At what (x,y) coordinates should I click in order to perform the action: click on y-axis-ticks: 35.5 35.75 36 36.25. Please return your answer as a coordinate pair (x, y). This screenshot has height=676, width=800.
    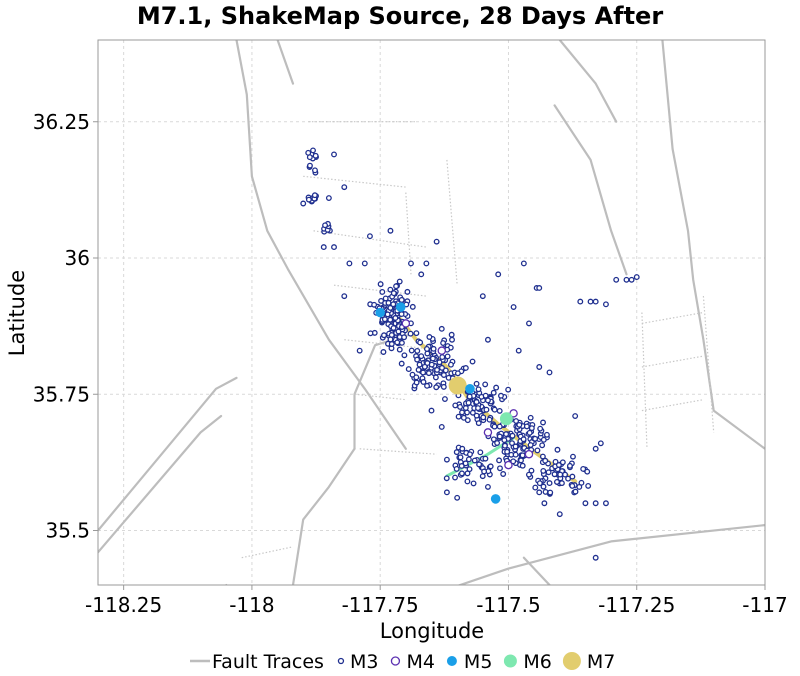
    Looking at the image, I should click on (65, 326).